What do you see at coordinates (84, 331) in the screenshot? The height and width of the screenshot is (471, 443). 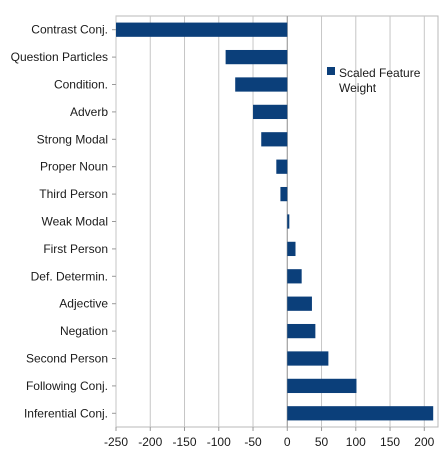 I see `category-label: Negation` at bounding box center [84, 331].